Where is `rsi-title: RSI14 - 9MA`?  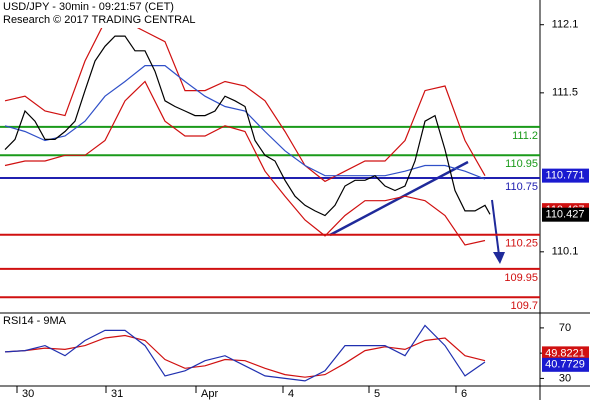
rsi-title: RSI14 - 9MA is located at coordinates (35, 321).